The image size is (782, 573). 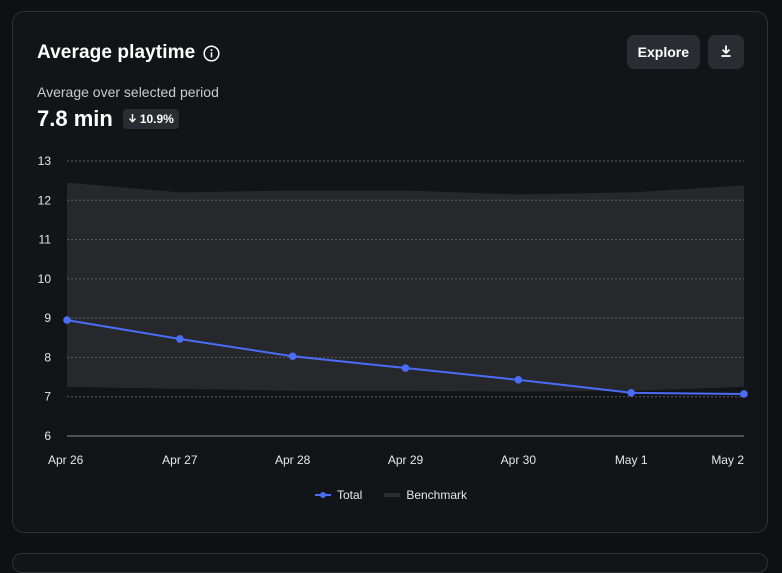 I want to click on chart-legend: Total Benchmark, so click(x=391, y=495).